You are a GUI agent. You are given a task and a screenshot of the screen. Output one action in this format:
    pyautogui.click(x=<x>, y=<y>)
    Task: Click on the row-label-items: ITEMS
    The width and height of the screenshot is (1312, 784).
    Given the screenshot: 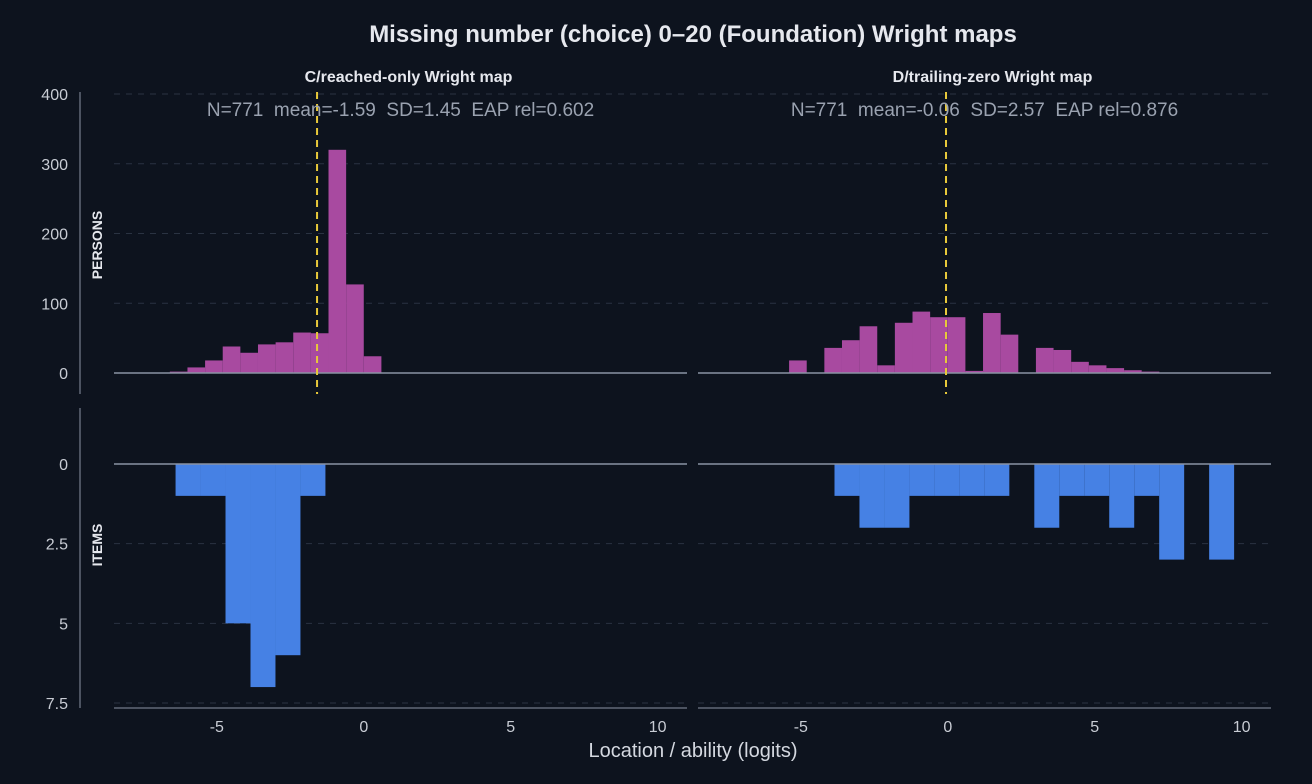 What is the action you would take?
    pyautogui.click(x=97, y=545)
    